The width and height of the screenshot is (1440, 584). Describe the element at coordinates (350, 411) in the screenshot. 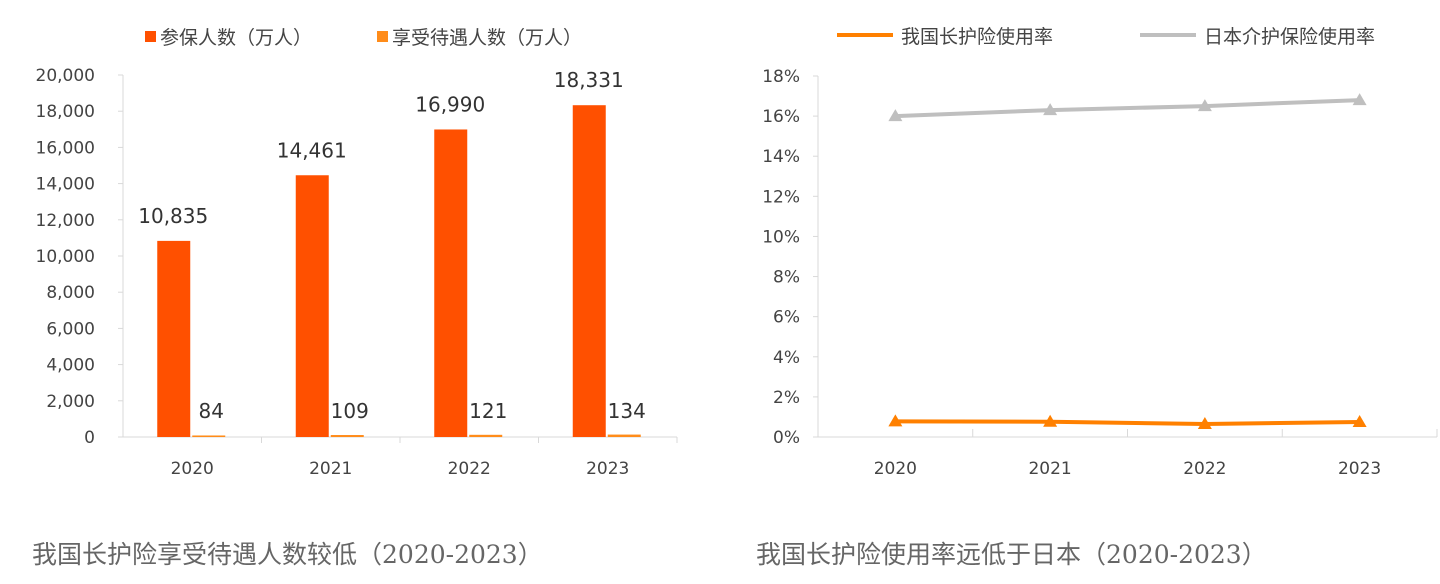

I see `data-label: 109` at that location.